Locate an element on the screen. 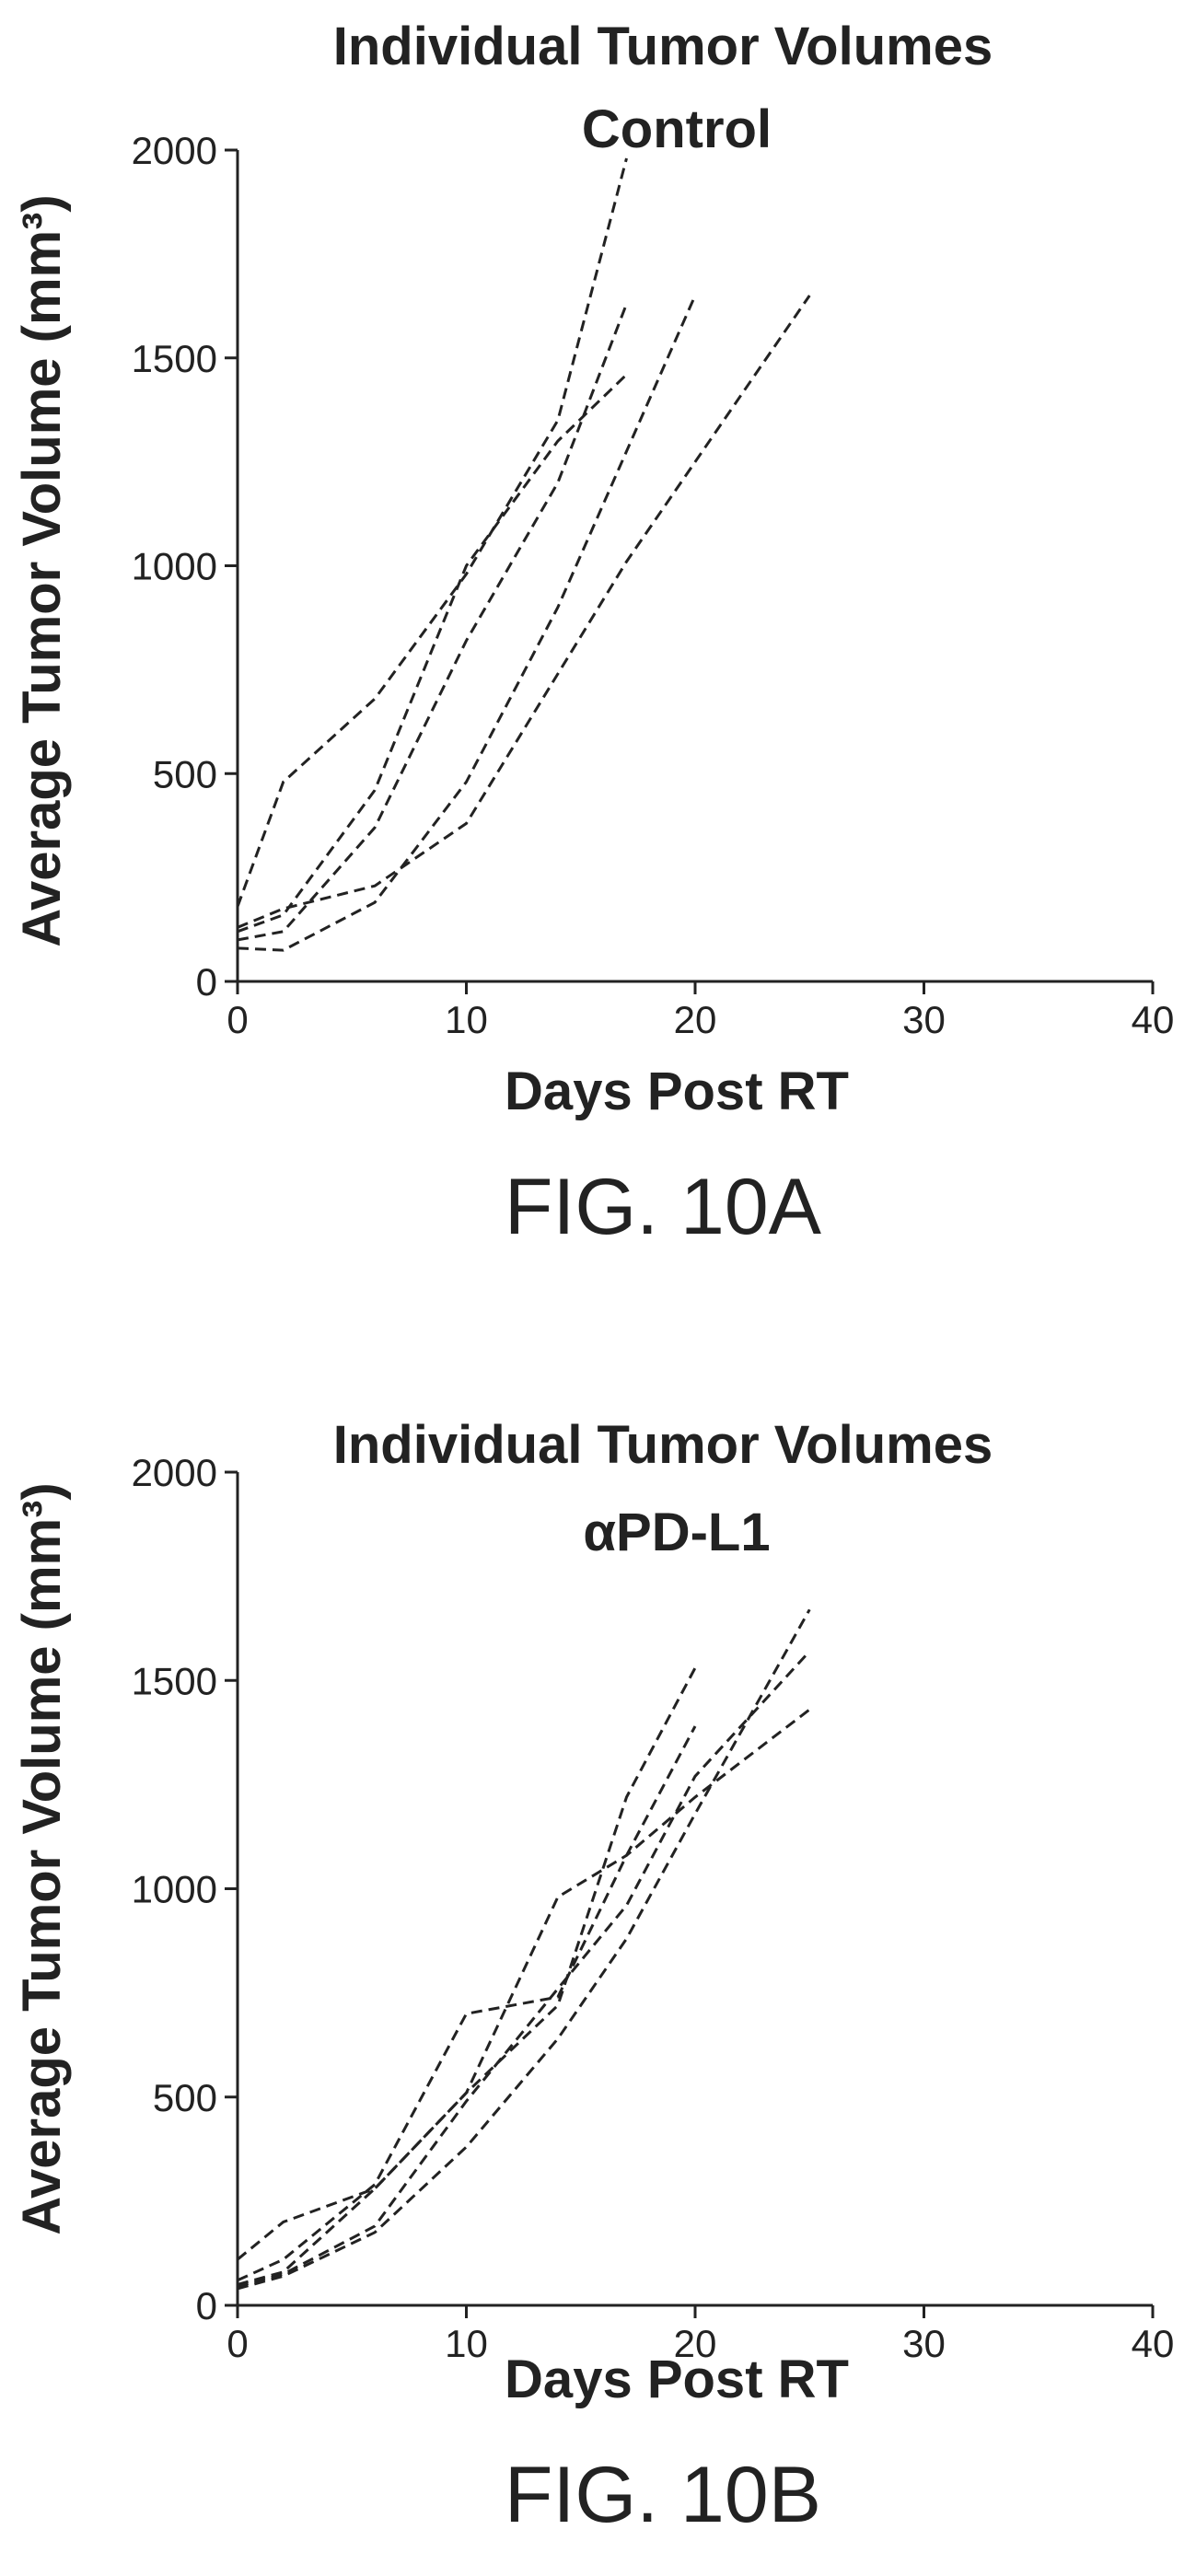  chart-subtitle: αPD-L1 is located at coordinates (677, 1532).